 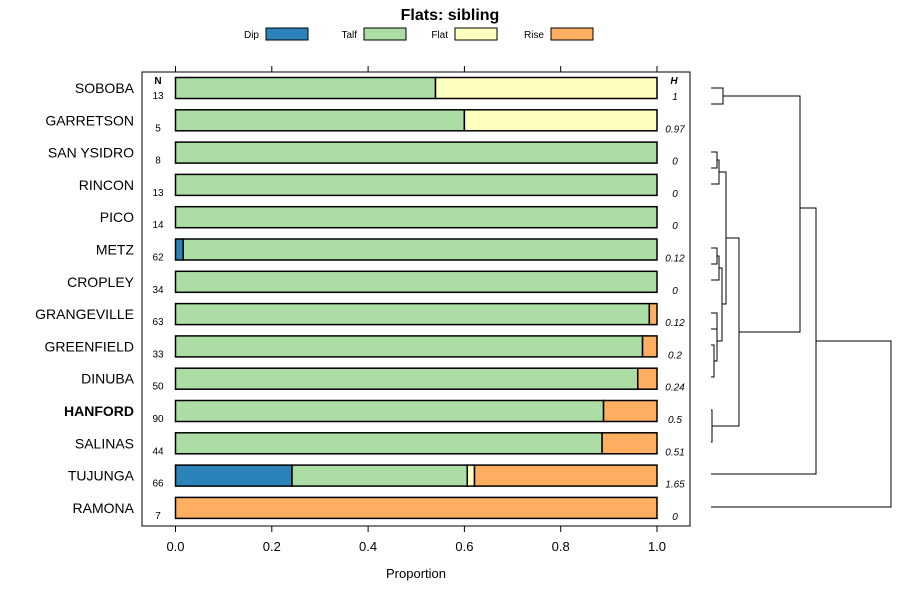 What do you see at coordinates (115, 250) in the screenshot?
I see `row-label-metz: METZ` at bounding box center [115, 250].